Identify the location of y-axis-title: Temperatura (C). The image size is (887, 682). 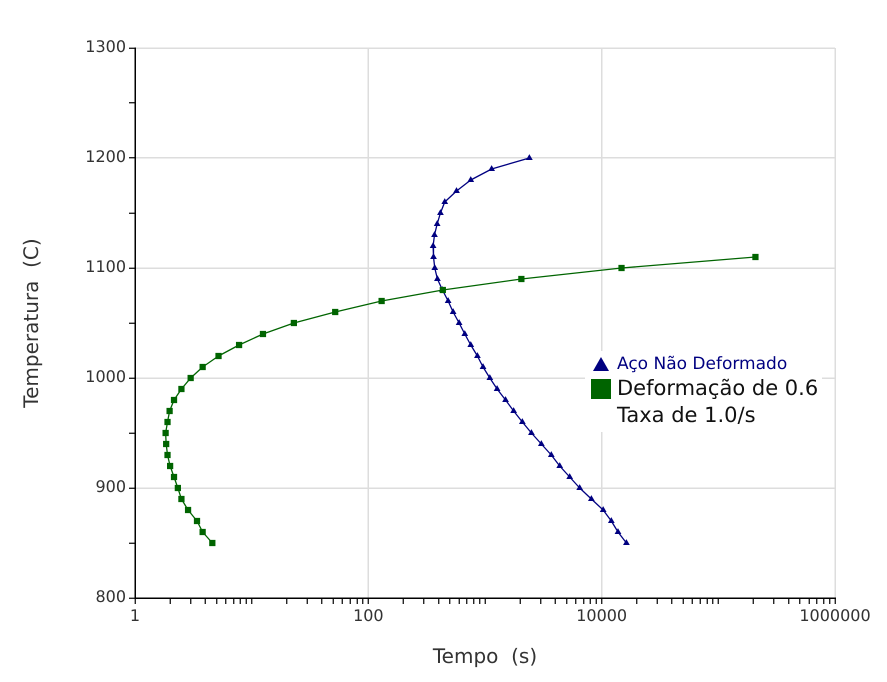
(31, 323).